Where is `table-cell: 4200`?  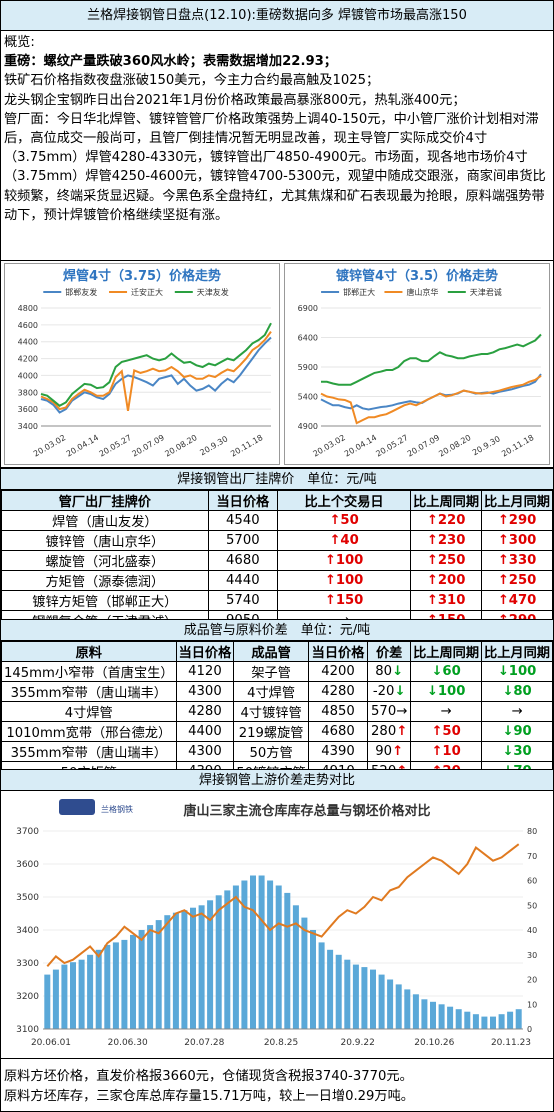
table-cell: 4200 is located at coordinates (338, 671).